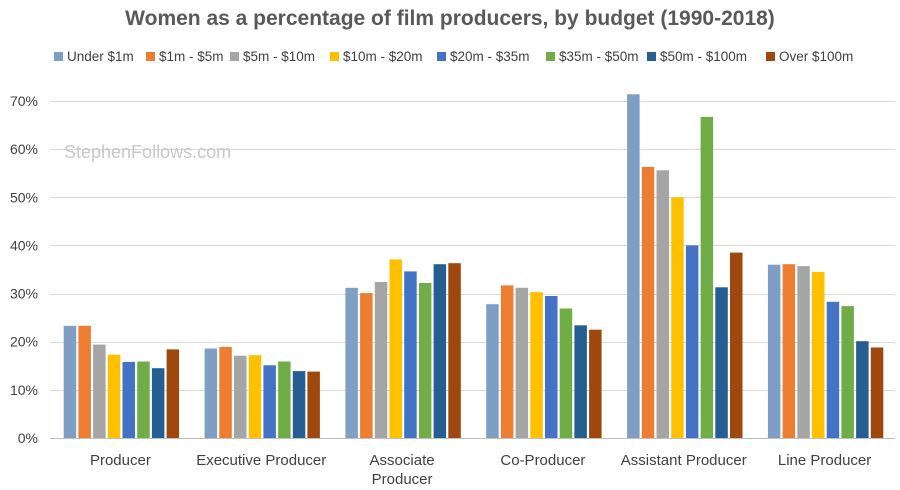  I want to click on y-tick-label: 70%, so click(24, 101).